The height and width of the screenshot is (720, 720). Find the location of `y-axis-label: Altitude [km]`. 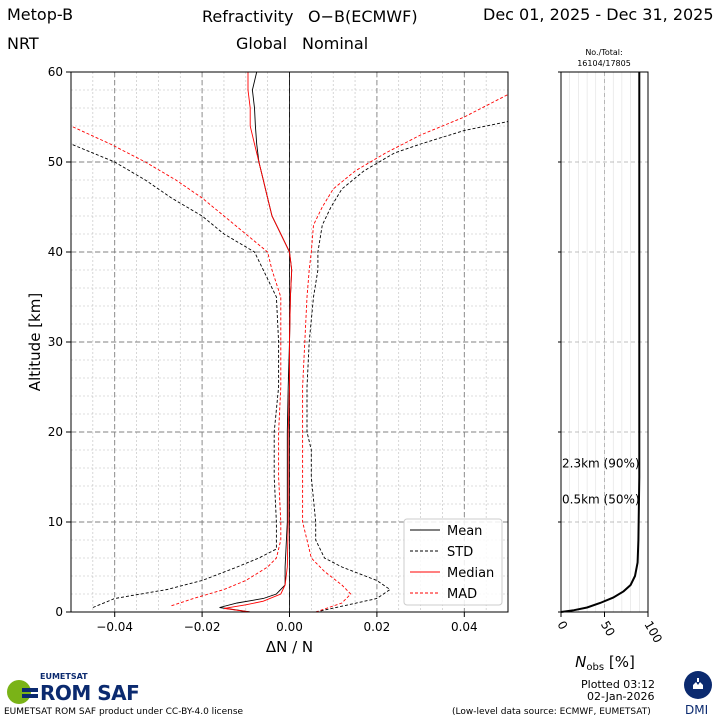

y-axis-label: Altitude [km] is located at coordinates (35, 342).